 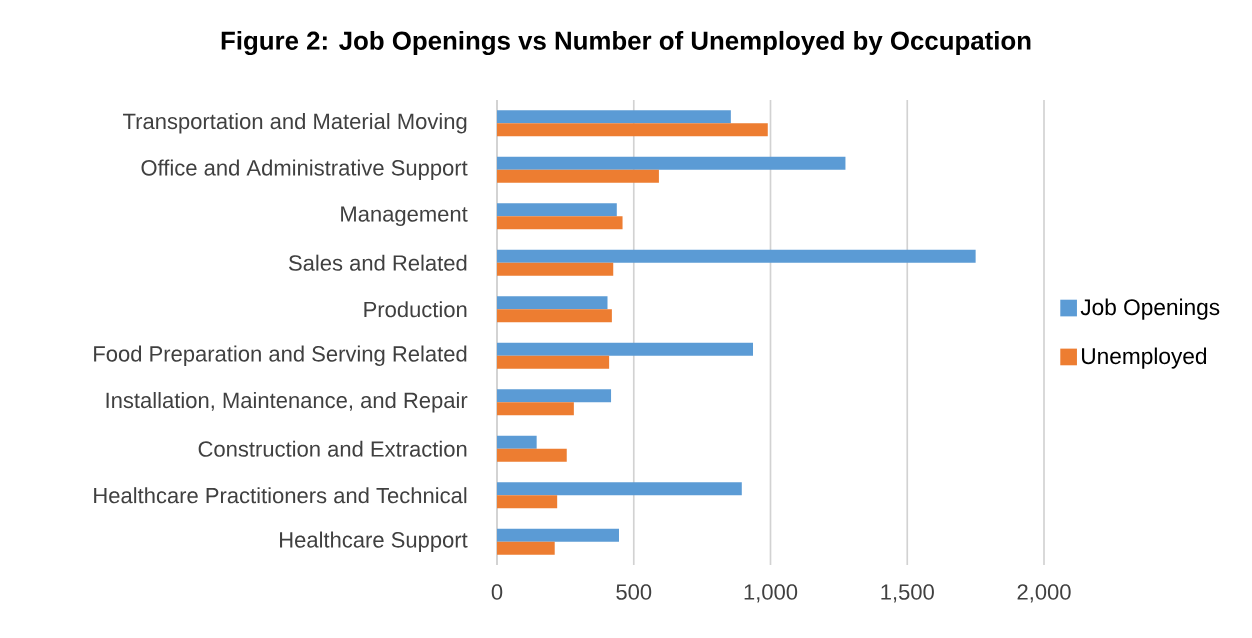 What do you see at coordinates (1150, 309) in the screenshot?
I see `legend-label: Job Openings` at bounding box center [1150, 309].